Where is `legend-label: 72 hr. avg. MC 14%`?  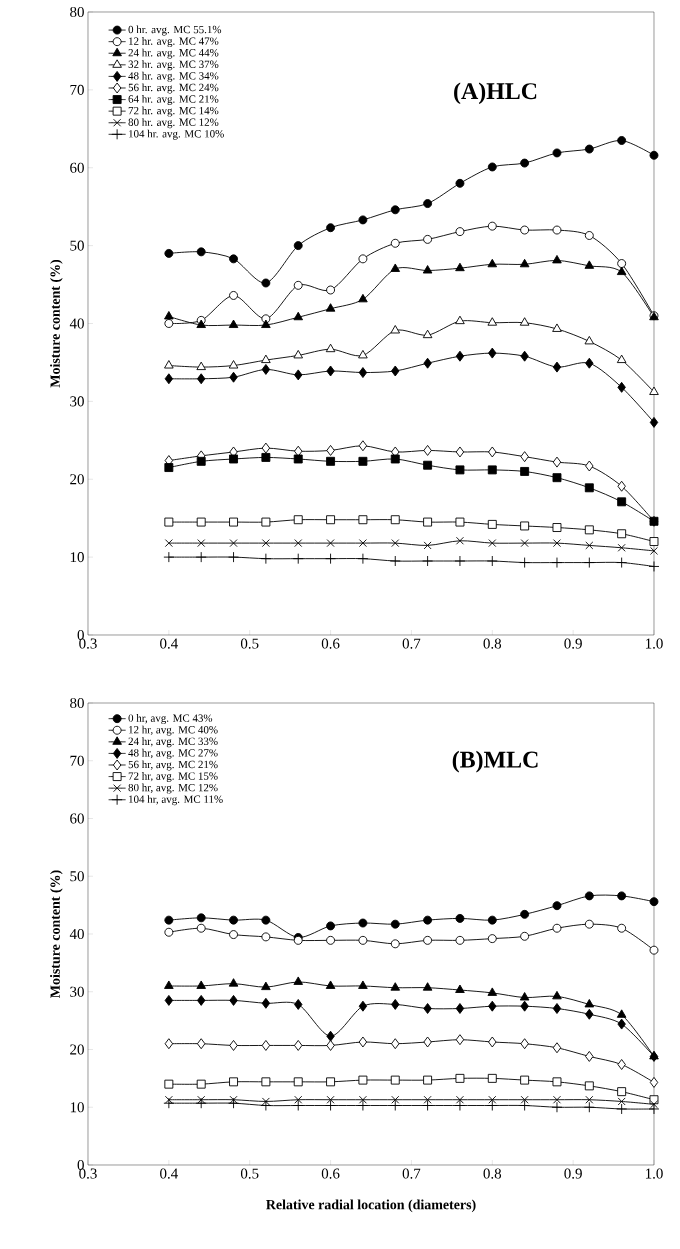 legend-label: 72 hr. avg. MC 14% is located at coordinates (173, 111).